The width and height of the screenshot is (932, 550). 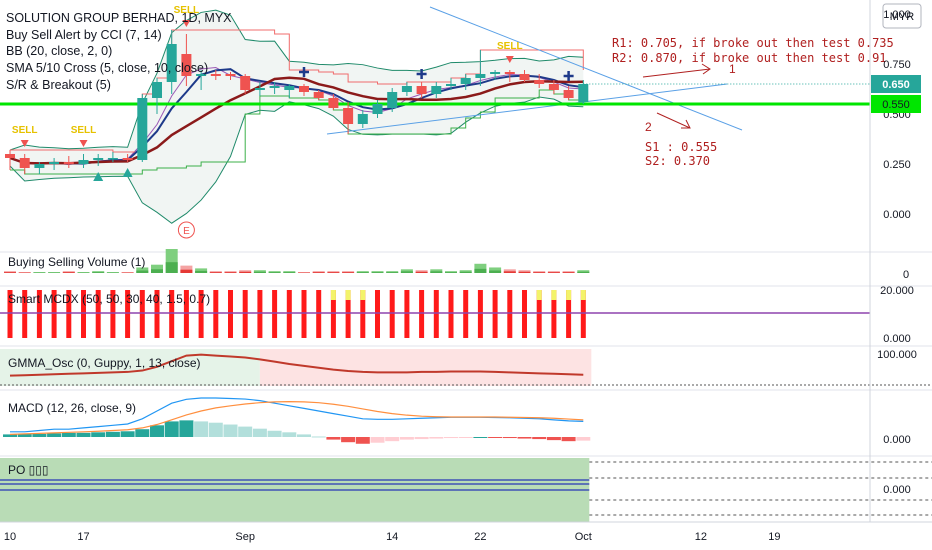 What do you see at coordinates (107, 68) in the screenshot?
I see `indicator-legend-sma-cross: SMA 5/10 Cross (5, close, 10, close)` at bounding box center [107, 68].